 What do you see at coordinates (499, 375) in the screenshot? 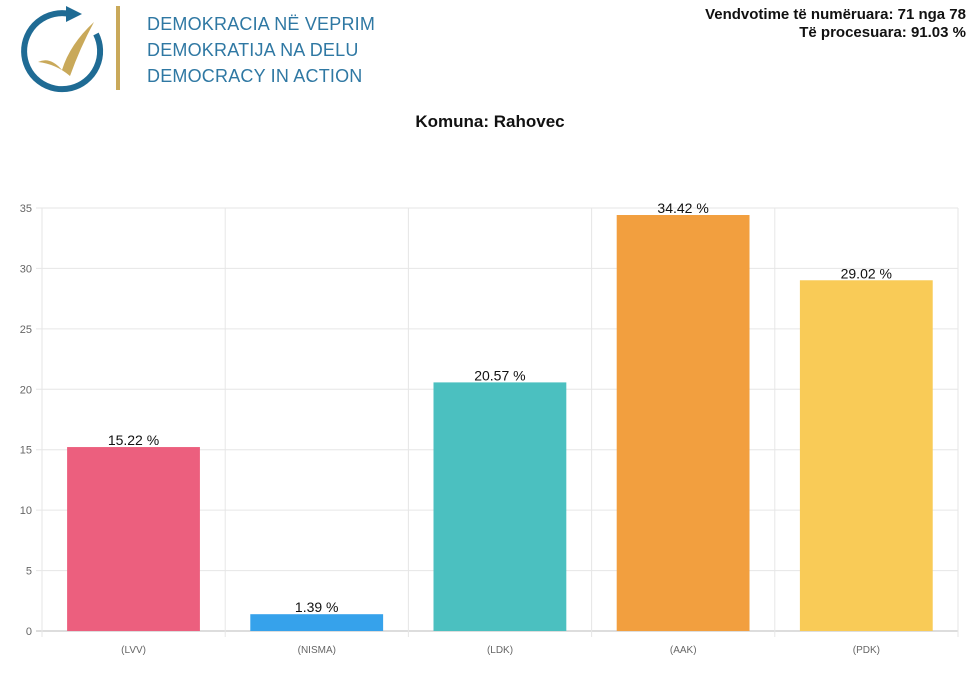
I see `data-label: 20.57 %` at bounding box center [499, 375].